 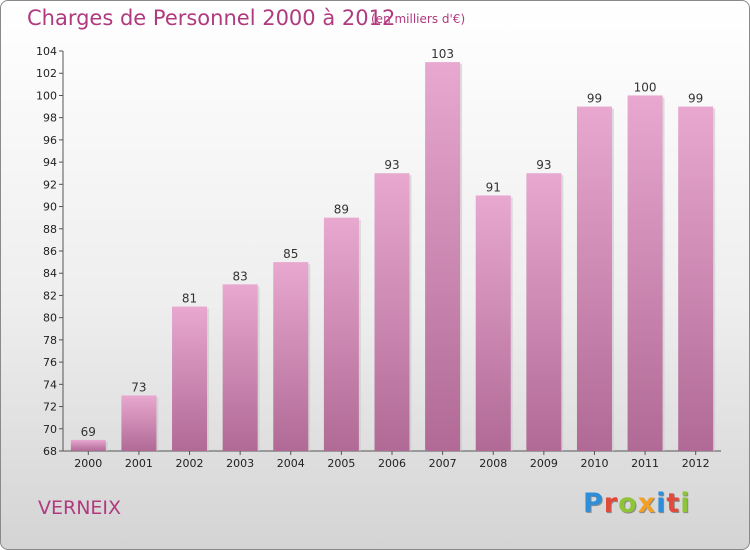 What do you see at coordinates (240, 276) in the screenshot?
I see `data-label: 83` at bounding box center [240, 276].